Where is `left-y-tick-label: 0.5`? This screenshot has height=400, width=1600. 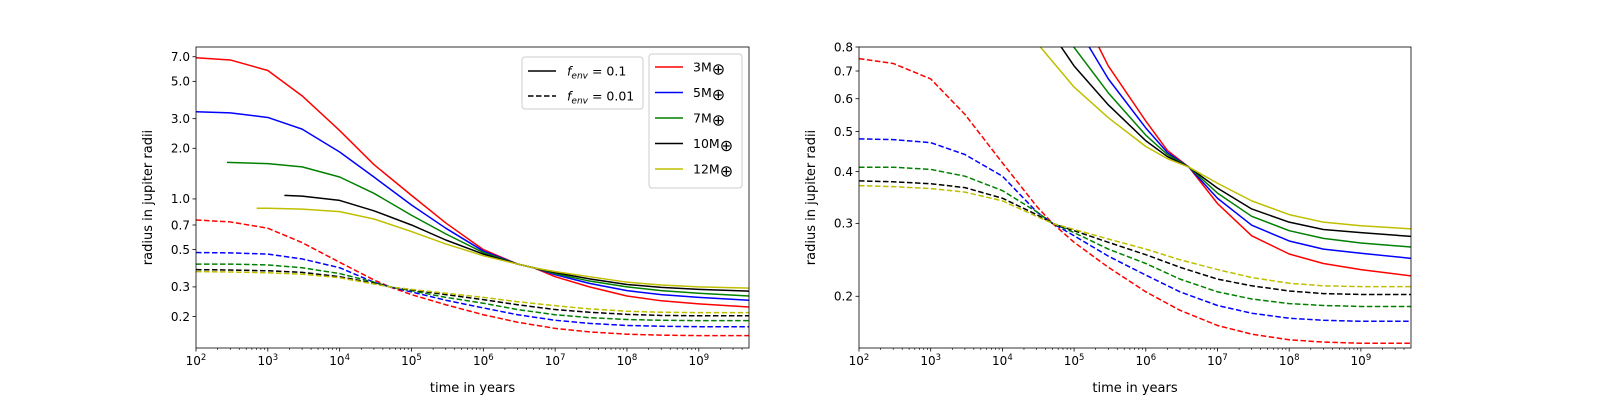 left-y-tick-label: 0.5 is located at coordinates (180, 250).